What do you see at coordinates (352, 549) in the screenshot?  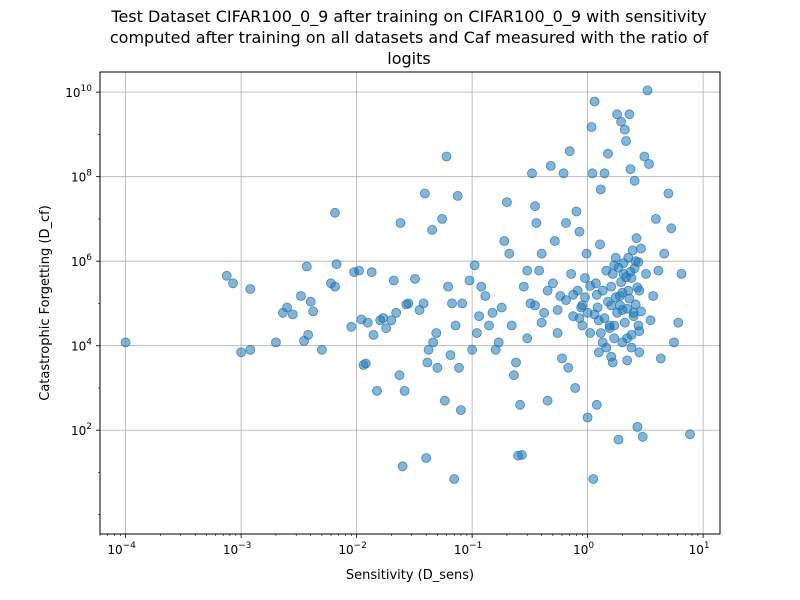 I see `x-tick-label: 10⁻²` at bounding box center [352, 549].